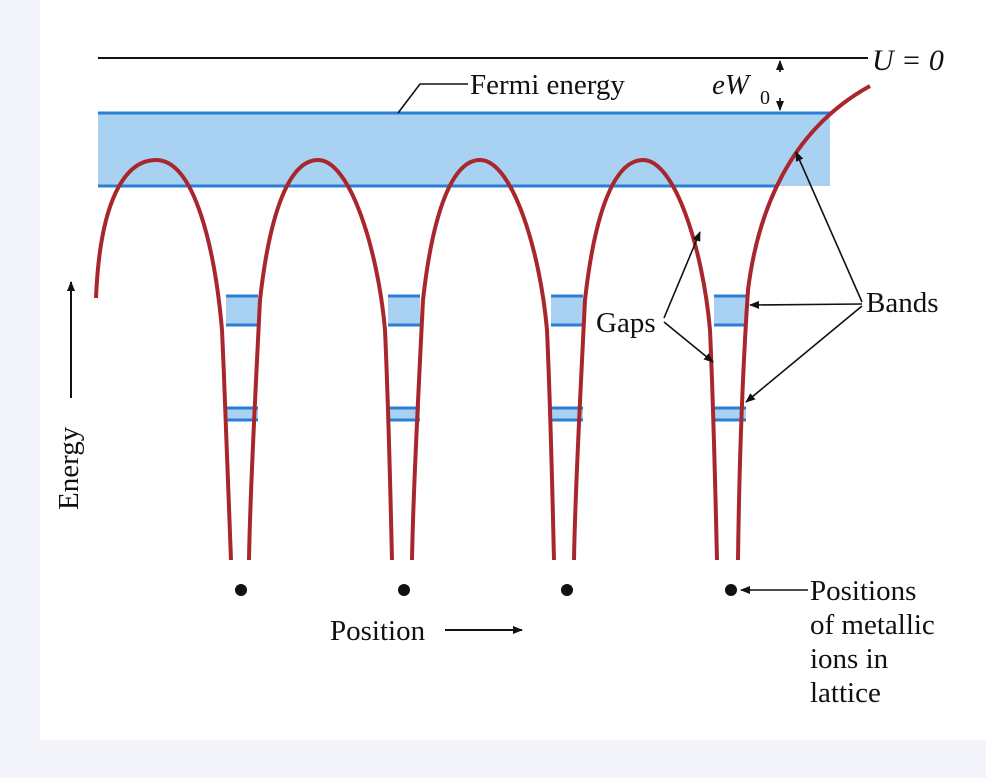 The width and height of the screenshot is (986, 778). What do you see at coordinates (765, 98) in the screenshot?
I see `work-function-subscript: 0` at bounding box center [765, 98].